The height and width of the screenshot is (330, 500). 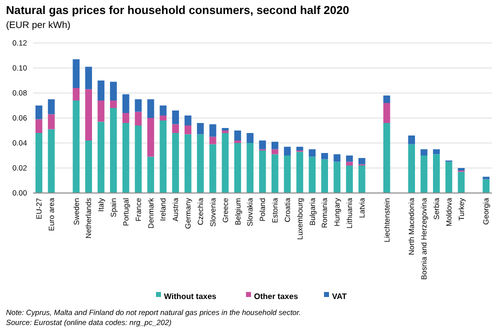 I want to click on chart-subtitle: (EUR per kWh), so click(x=38, y=25).